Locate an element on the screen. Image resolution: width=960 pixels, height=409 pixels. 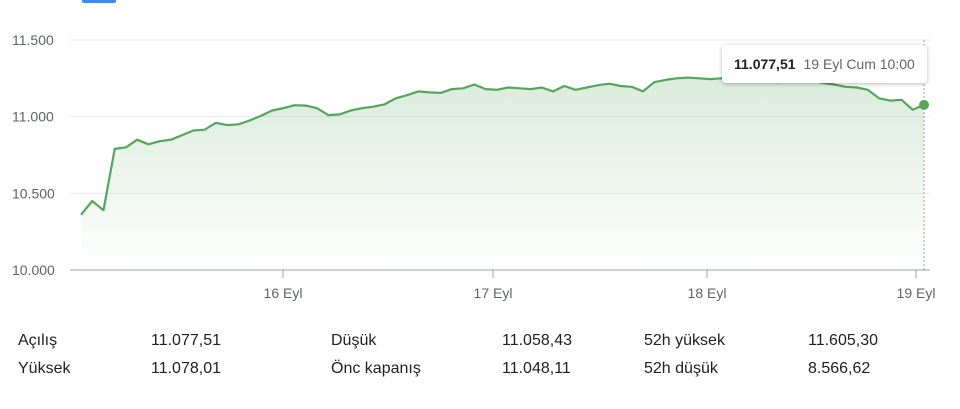
selected-range-tab is located at coordinates (99, 1).